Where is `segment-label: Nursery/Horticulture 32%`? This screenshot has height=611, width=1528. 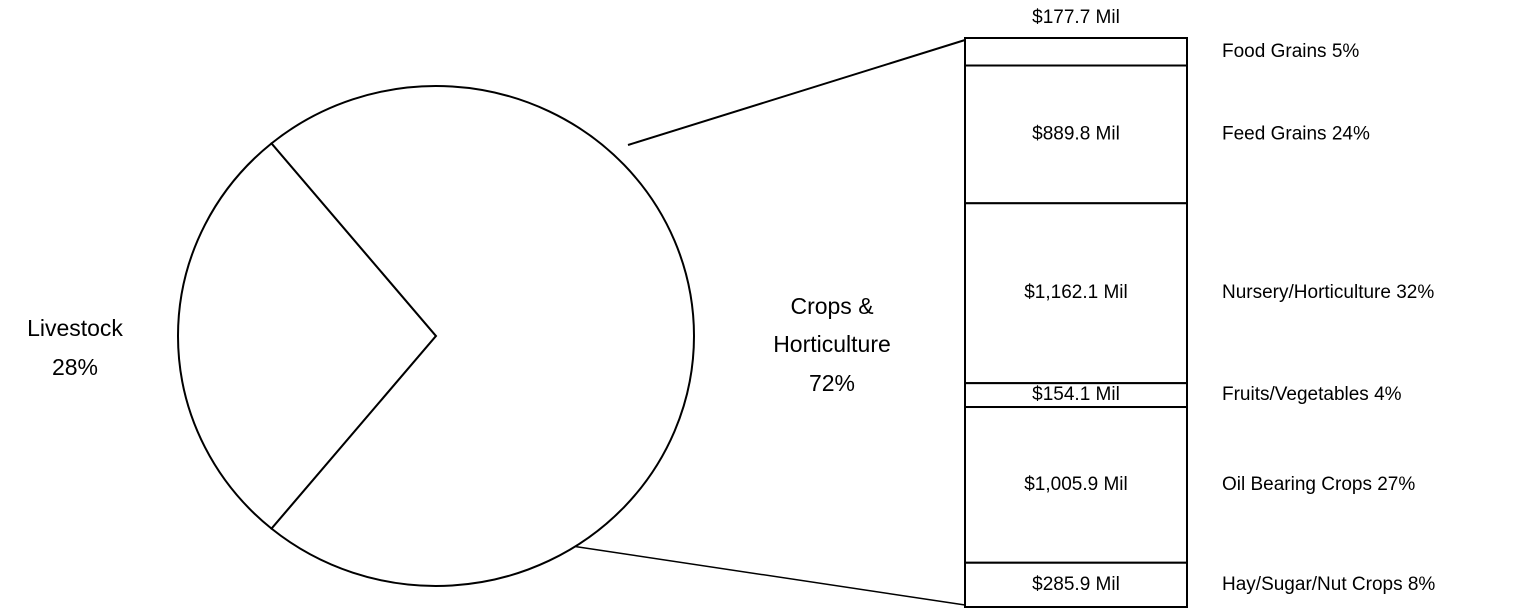 segment-label: Nursery/Horticulture 32% is located at coordinates (1328, 292).